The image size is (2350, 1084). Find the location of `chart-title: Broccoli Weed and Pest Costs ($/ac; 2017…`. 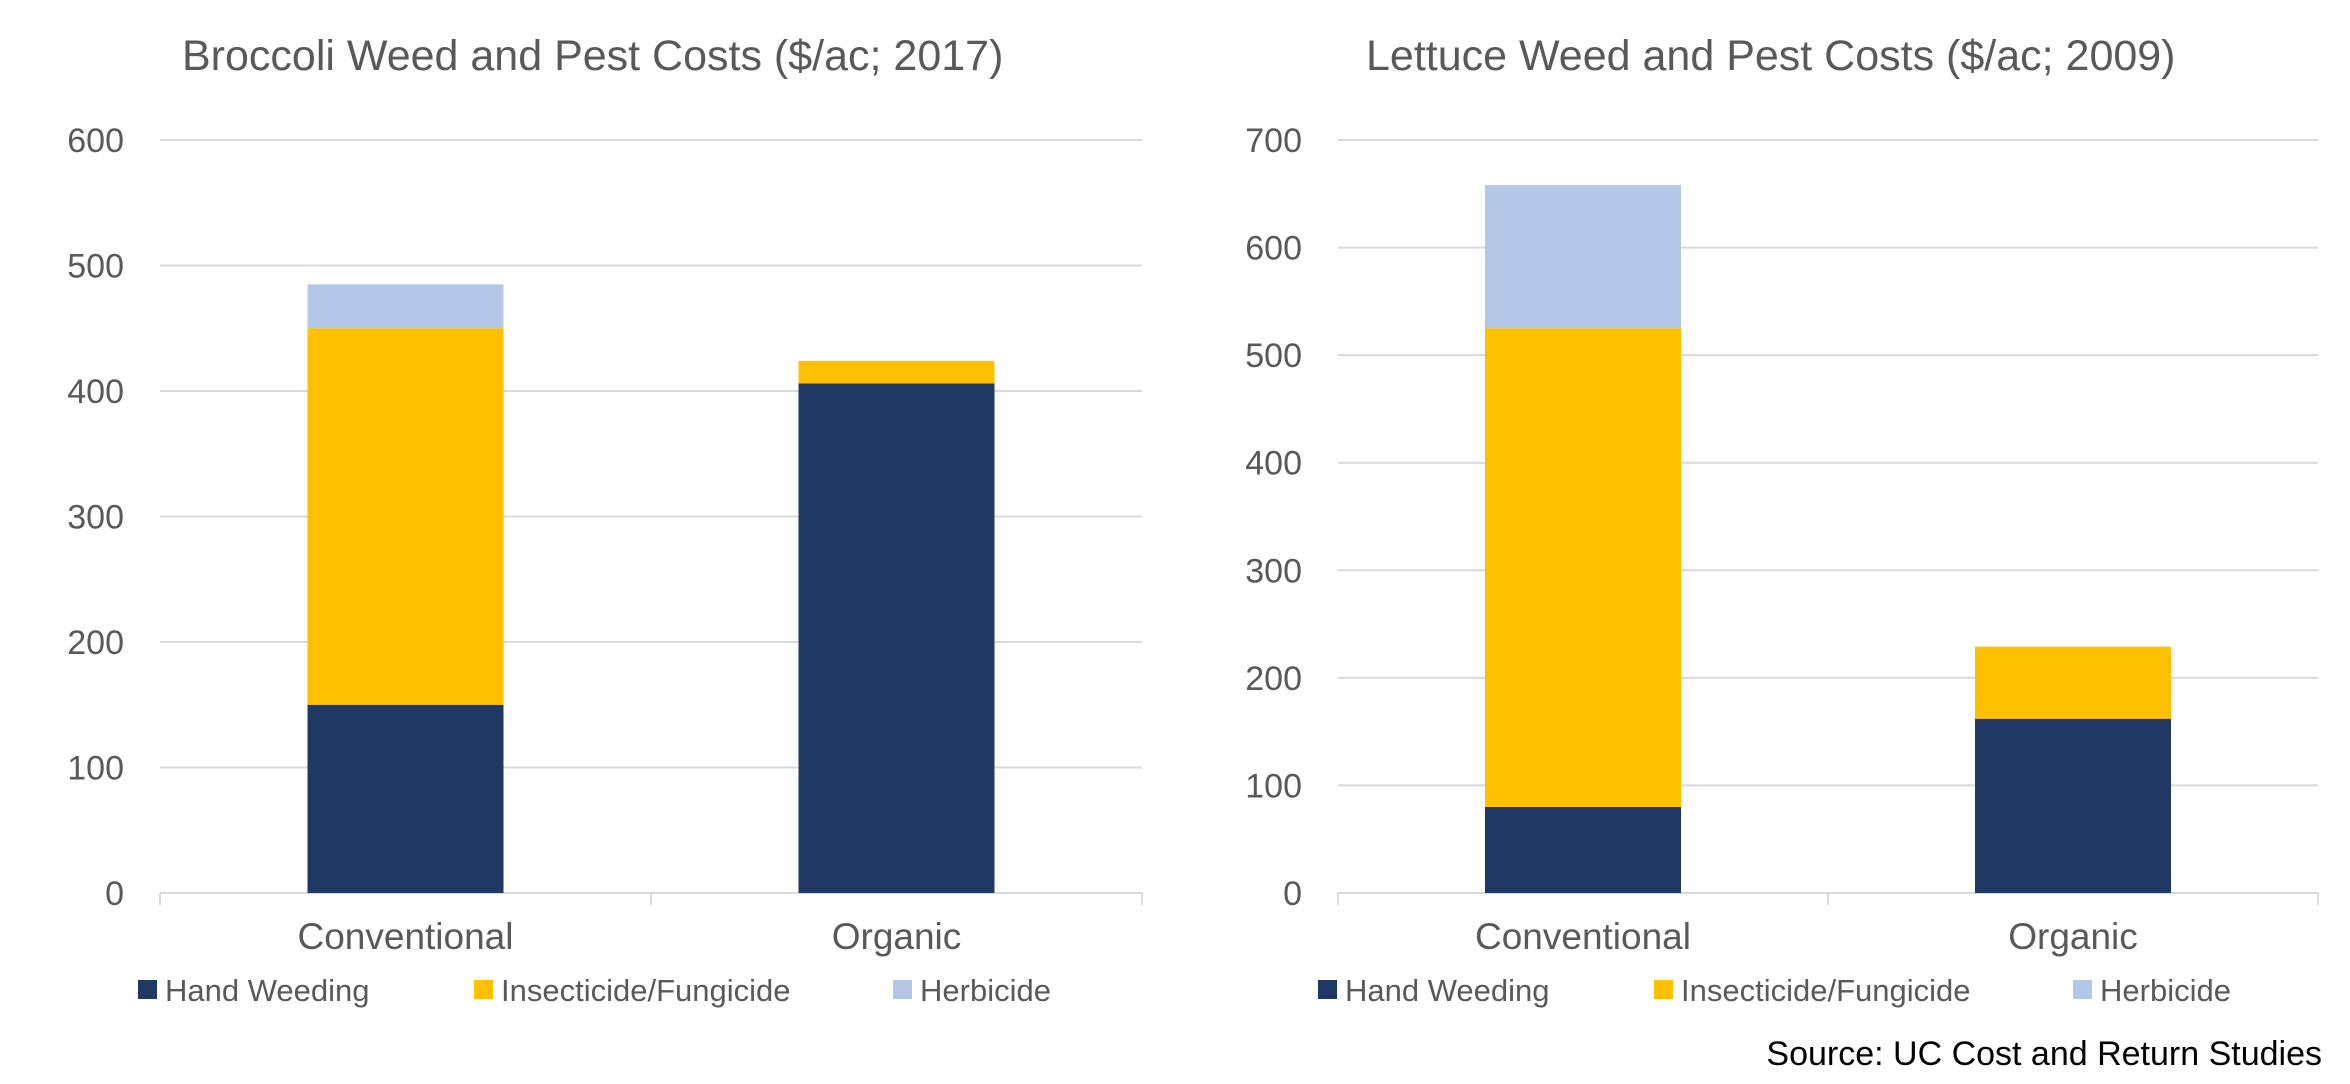

chart-title: Broccoli Weed and Pest Costs ($/ac; 2017… is located at coordinates (592, 56).